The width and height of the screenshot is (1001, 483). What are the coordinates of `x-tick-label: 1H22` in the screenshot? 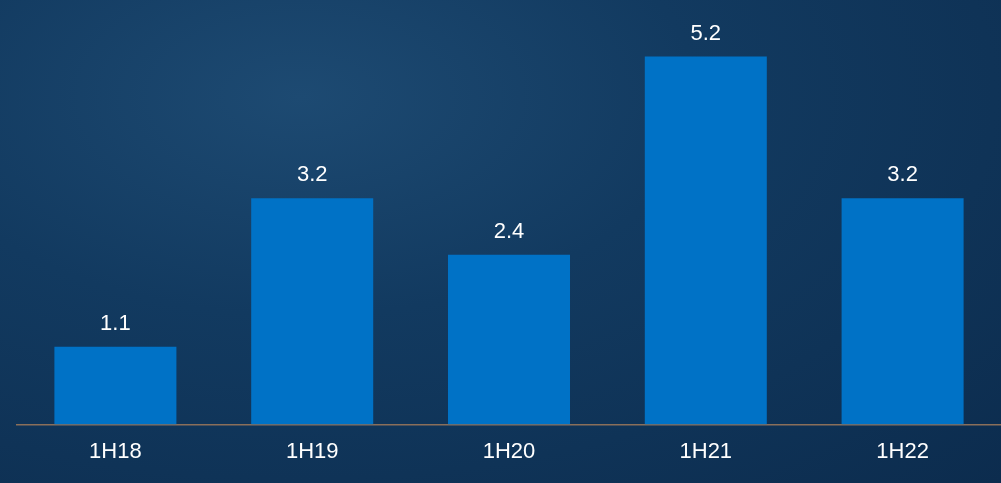 It's located at (902, 450).